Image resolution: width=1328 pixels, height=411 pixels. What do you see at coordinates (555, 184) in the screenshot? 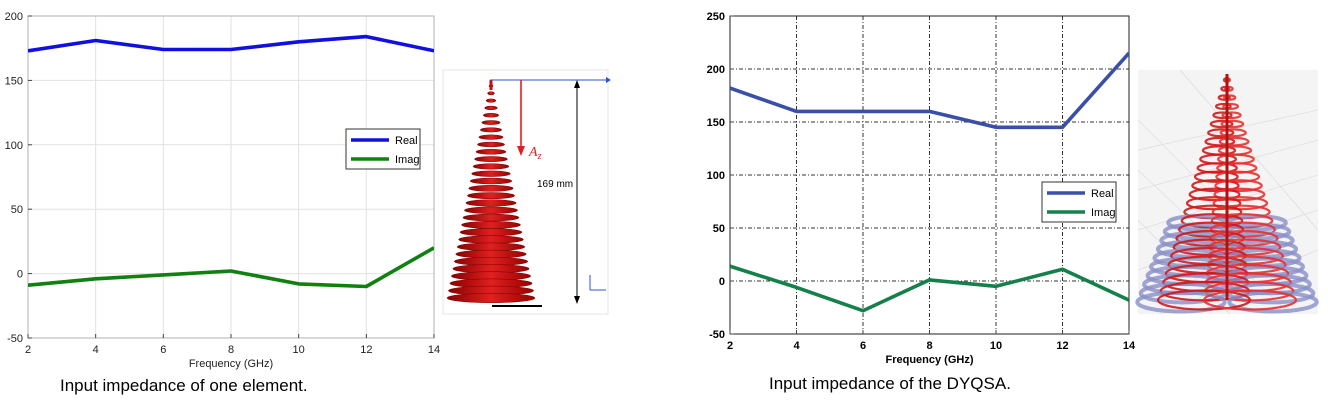
I see `height-dimension-label: 169 mm` at bounding box center [555, 184].